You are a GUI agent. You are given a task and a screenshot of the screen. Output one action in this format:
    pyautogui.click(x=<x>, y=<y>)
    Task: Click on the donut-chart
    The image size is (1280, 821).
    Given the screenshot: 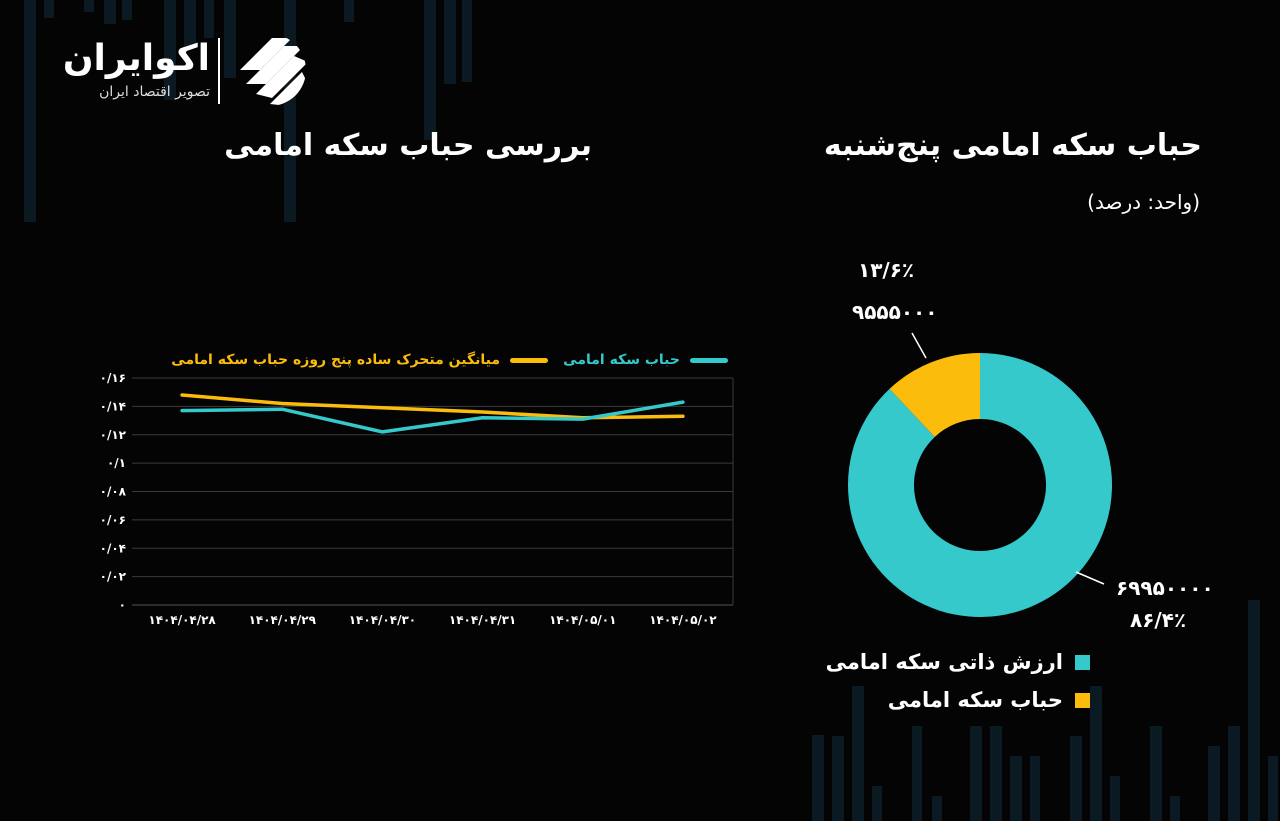 What is the action you would take?
    pyautogui.click(x=980, y=485)
    